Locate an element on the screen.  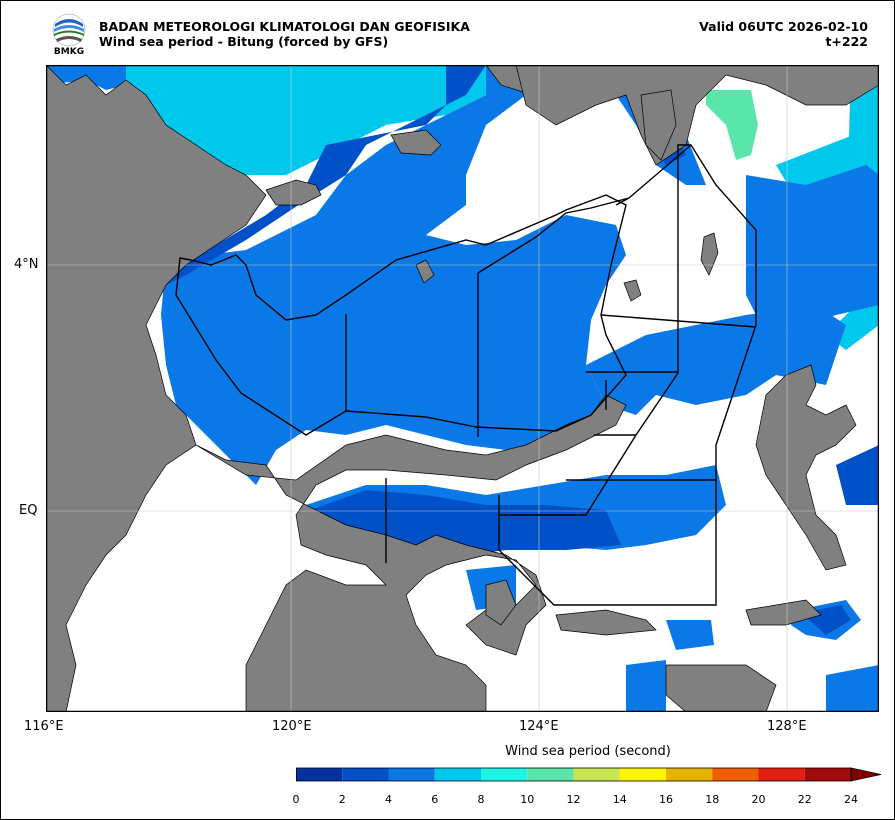
colorbar is located at coordinates (589, 774).